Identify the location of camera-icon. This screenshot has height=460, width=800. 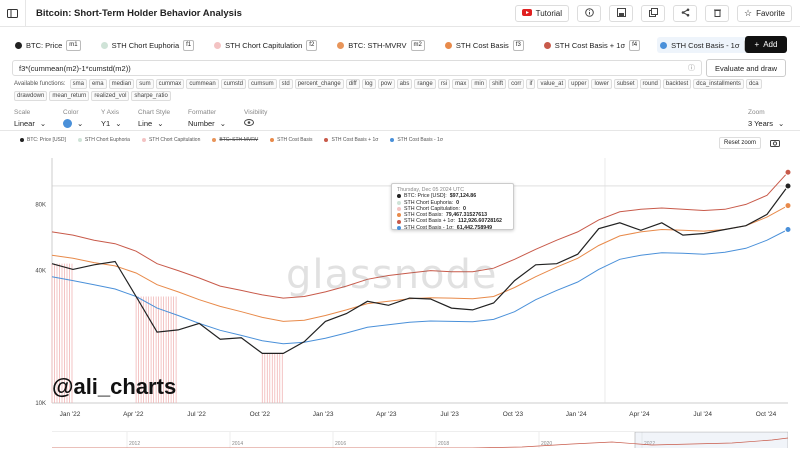
(775, 143).